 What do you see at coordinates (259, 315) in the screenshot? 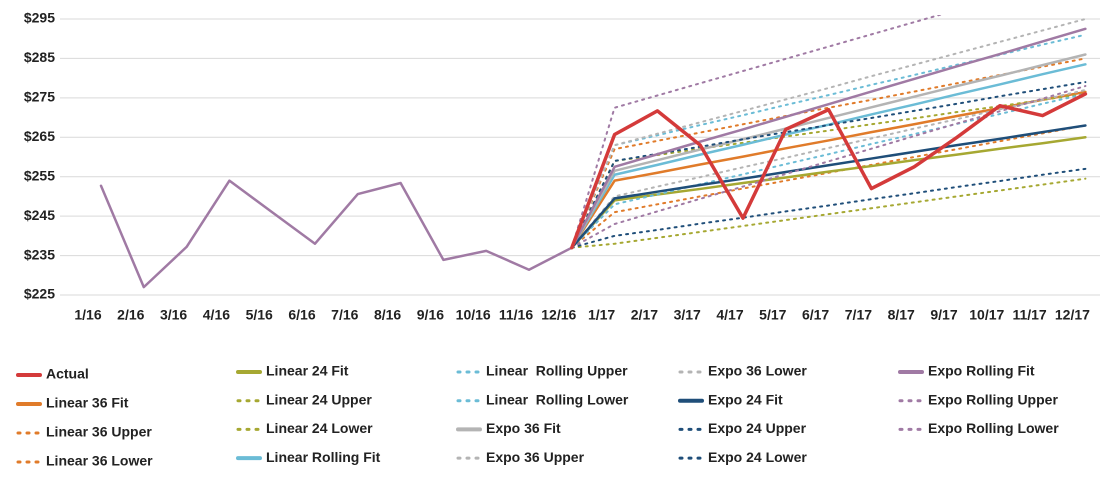
I see `x-tick-label: 5/16` at bounding box center [259, 315].